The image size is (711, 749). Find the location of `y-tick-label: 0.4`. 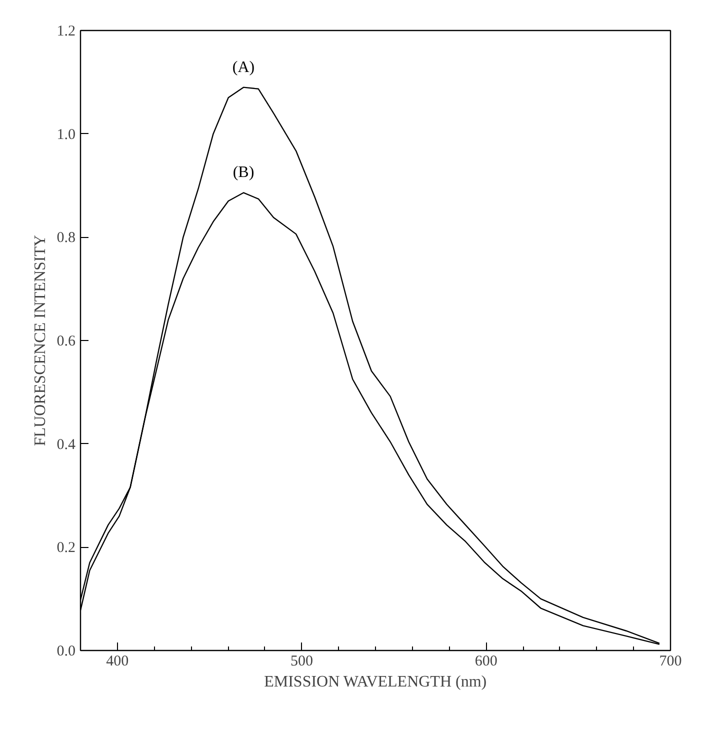

y-tick-label: 0.4 is located at coordinates (66, 444).